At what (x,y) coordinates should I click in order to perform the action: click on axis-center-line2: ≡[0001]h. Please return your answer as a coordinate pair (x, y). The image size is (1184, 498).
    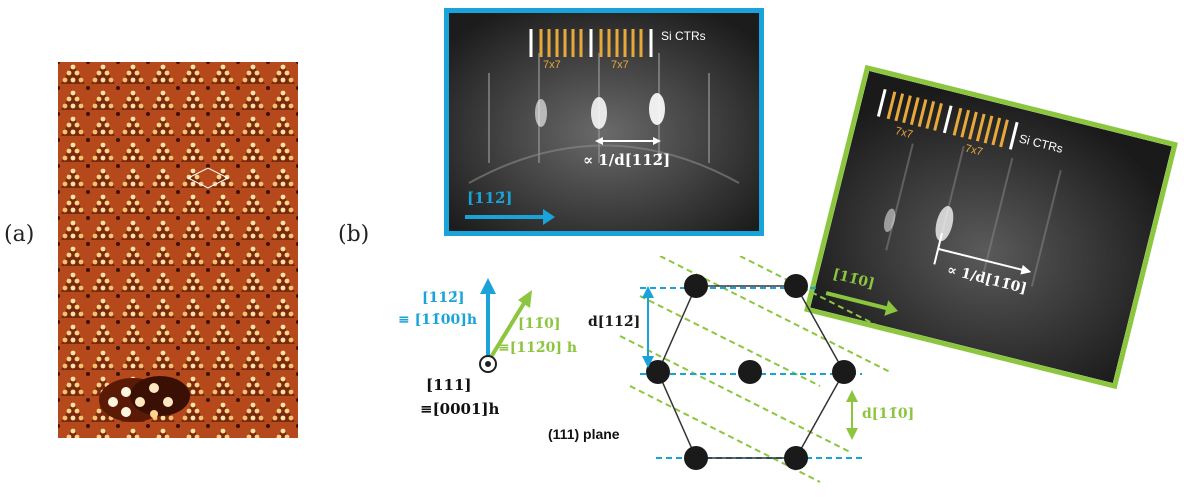
    Looking at the image, I should click on (460, 409).